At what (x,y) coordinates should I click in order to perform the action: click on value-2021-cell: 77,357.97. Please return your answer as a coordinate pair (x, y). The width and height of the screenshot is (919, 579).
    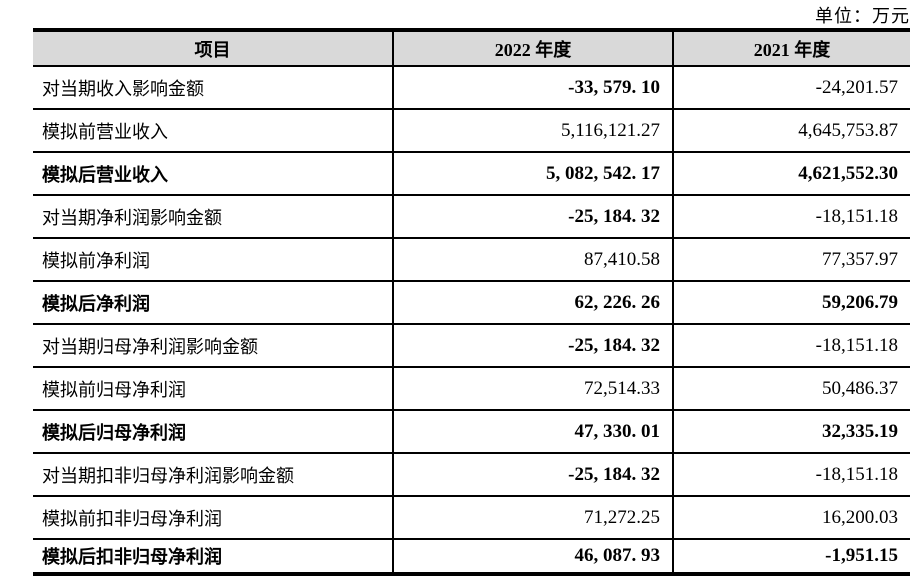
    Looking at the image, I should click on (791, 260).